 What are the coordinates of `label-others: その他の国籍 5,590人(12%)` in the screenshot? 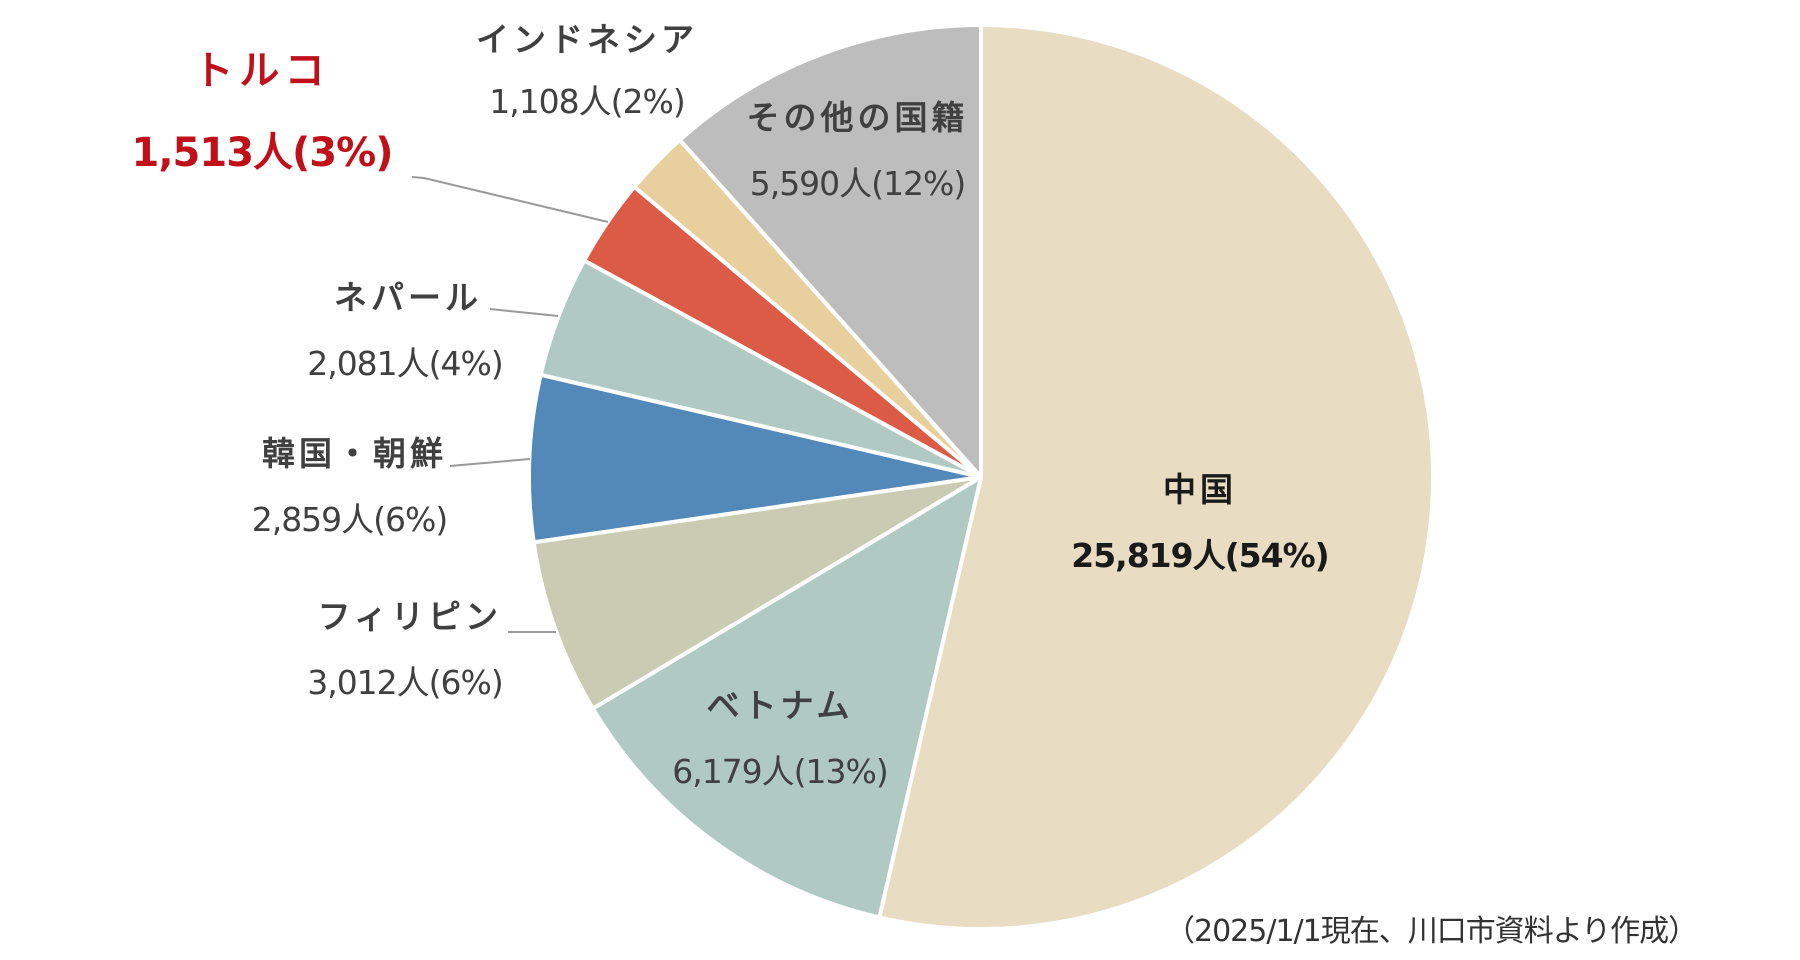 It's located at (857, 151).